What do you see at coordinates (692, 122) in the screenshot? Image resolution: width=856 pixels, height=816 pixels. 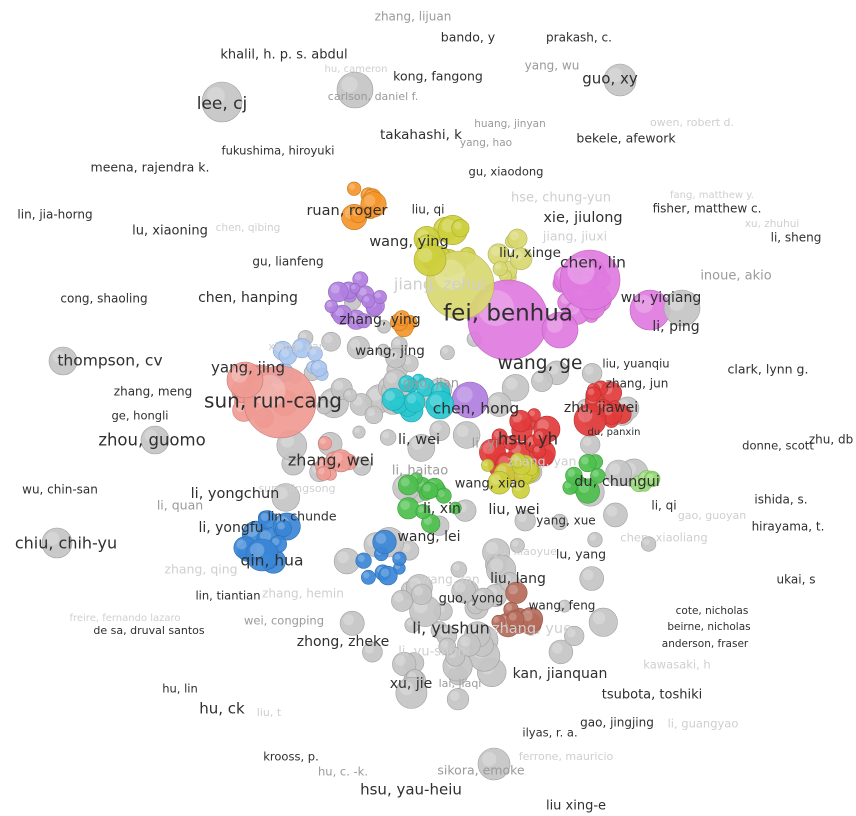 I see `author-label: owen, robert d.` at bounding box center [692, 122].